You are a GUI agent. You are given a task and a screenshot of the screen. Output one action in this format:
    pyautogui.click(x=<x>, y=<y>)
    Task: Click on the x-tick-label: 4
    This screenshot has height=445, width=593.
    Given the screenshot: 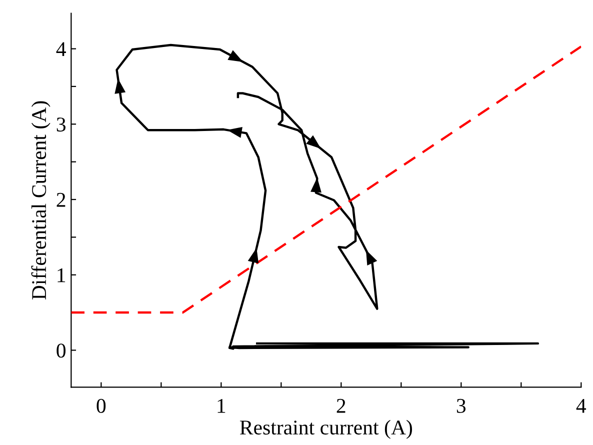 What is the action you would take?
    pyautogui.click(x=581, y=406)
    